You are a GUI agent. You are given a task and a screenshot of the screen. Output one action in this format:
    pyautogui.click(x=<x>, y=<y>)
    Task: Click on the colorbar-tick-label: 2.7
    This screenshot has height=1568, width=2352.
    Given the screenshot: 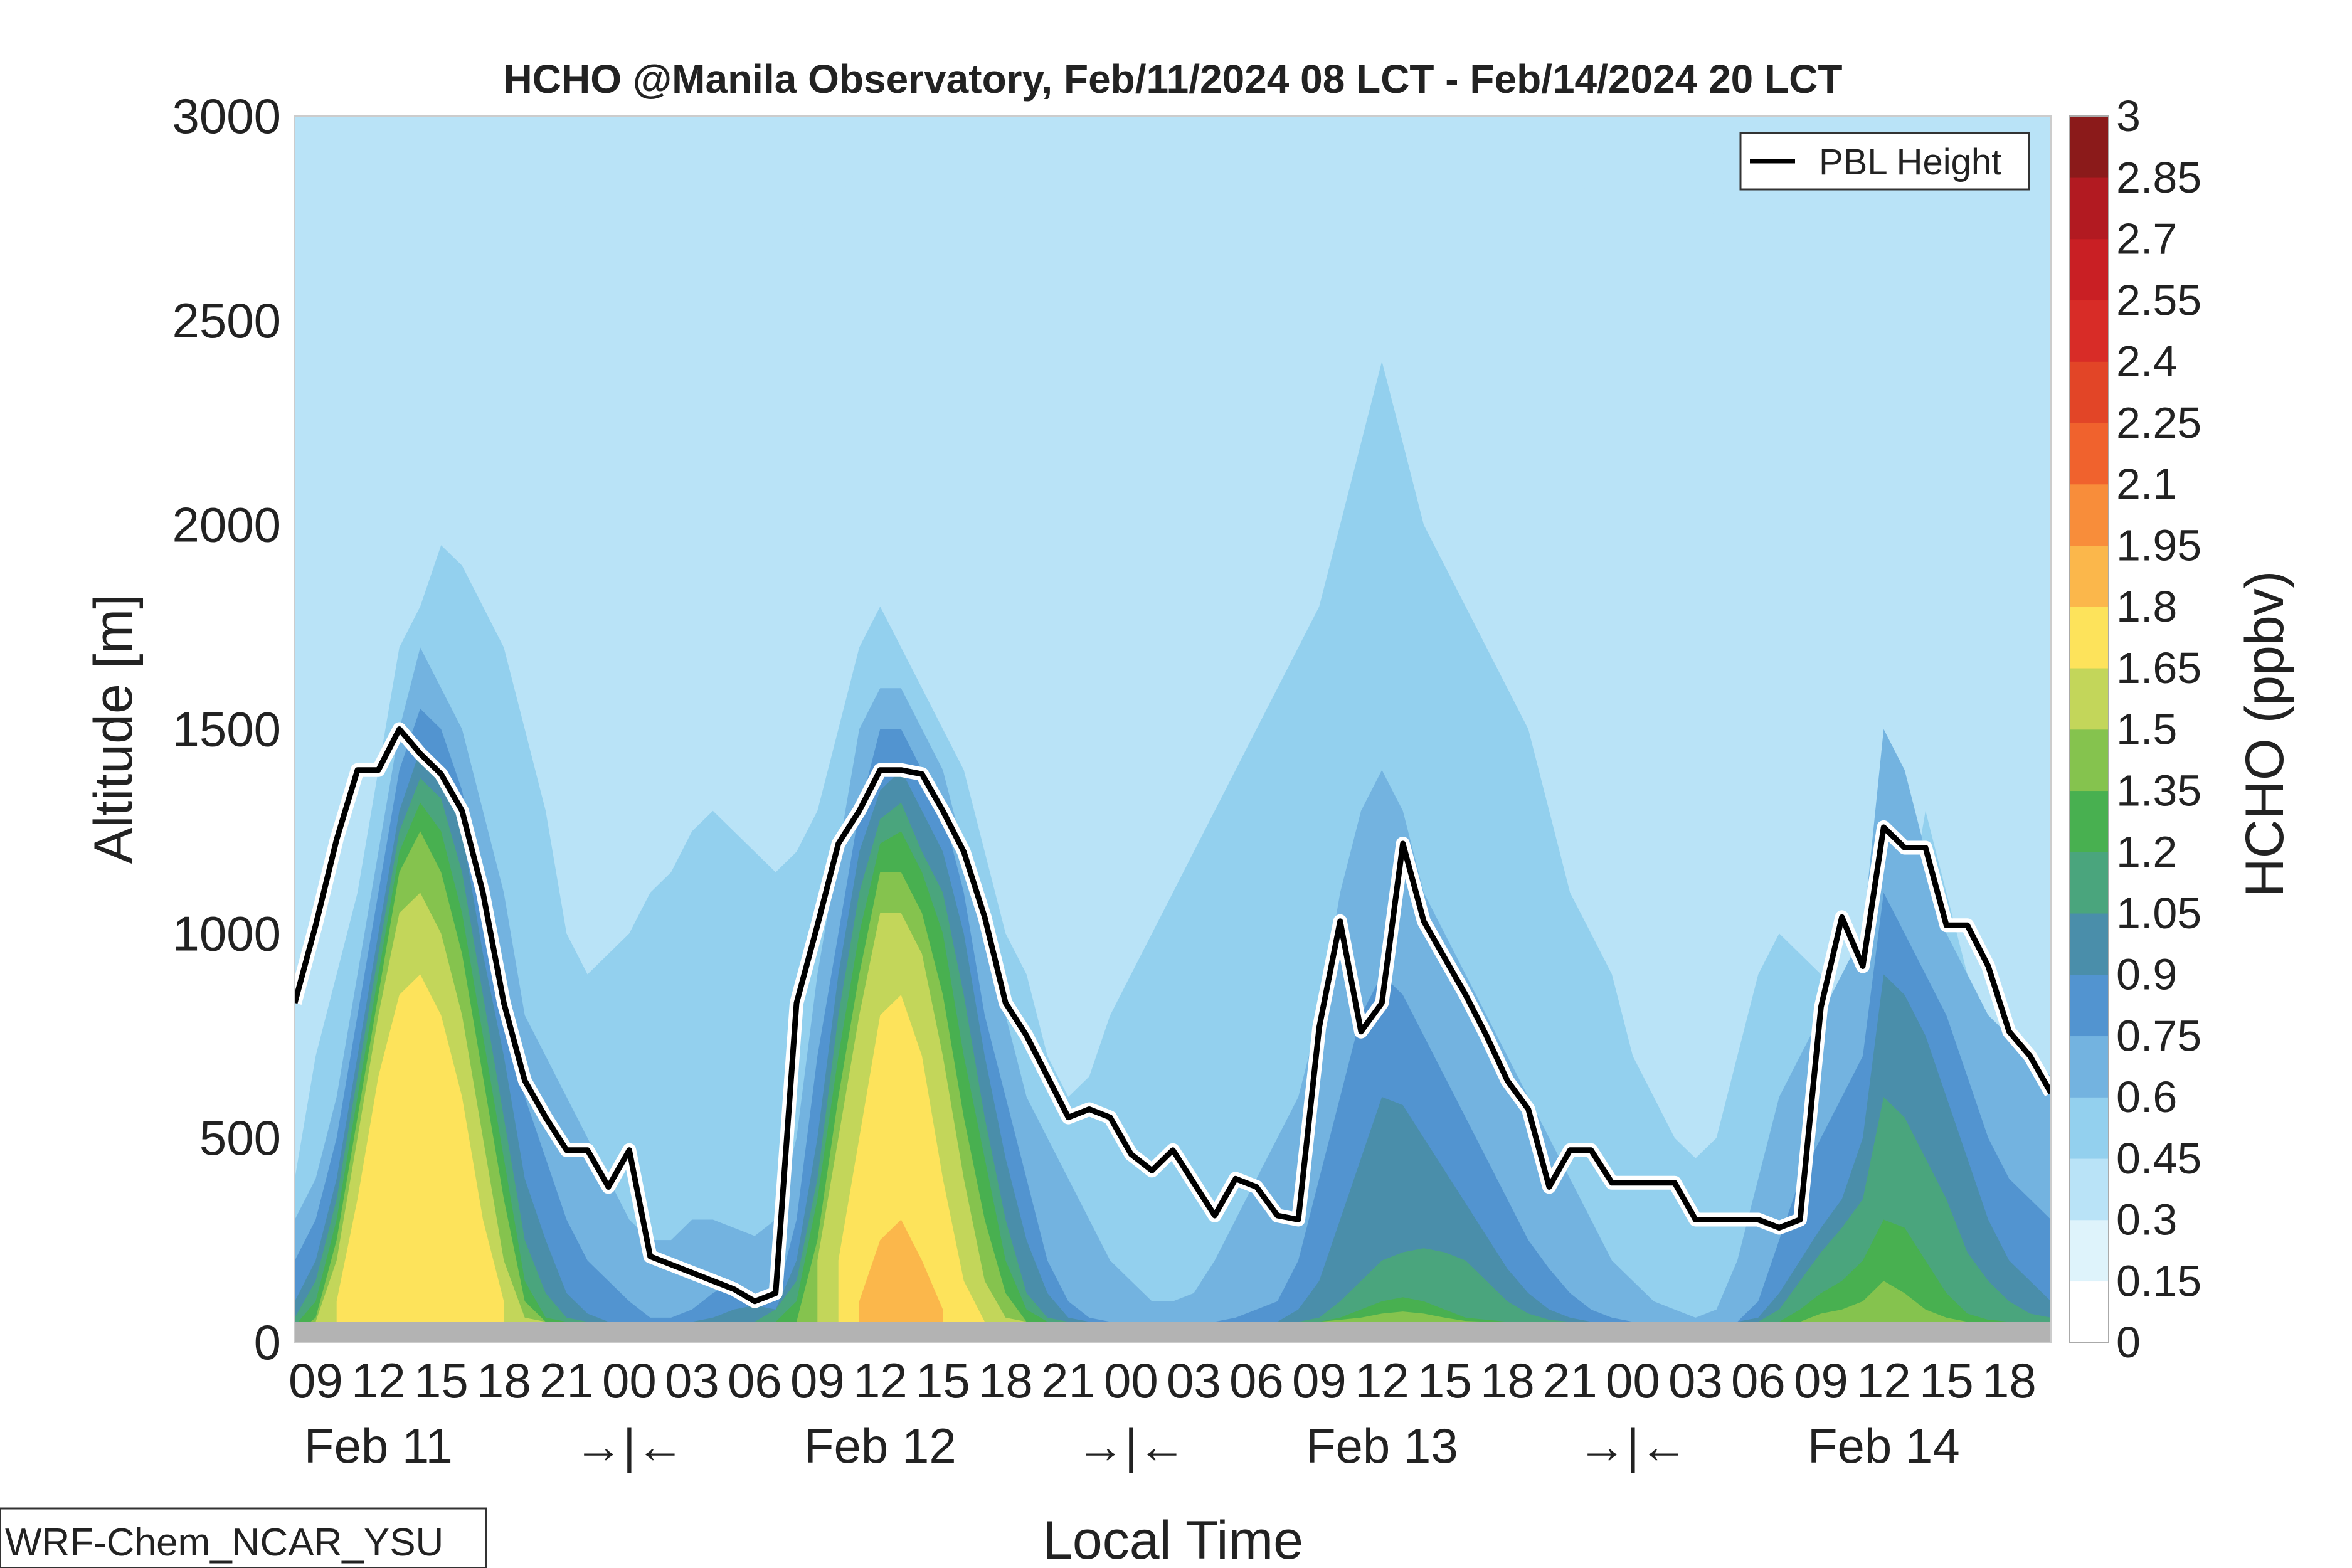 What is the action you would take?
    pyautogui.click(x=2146, y=239)
    